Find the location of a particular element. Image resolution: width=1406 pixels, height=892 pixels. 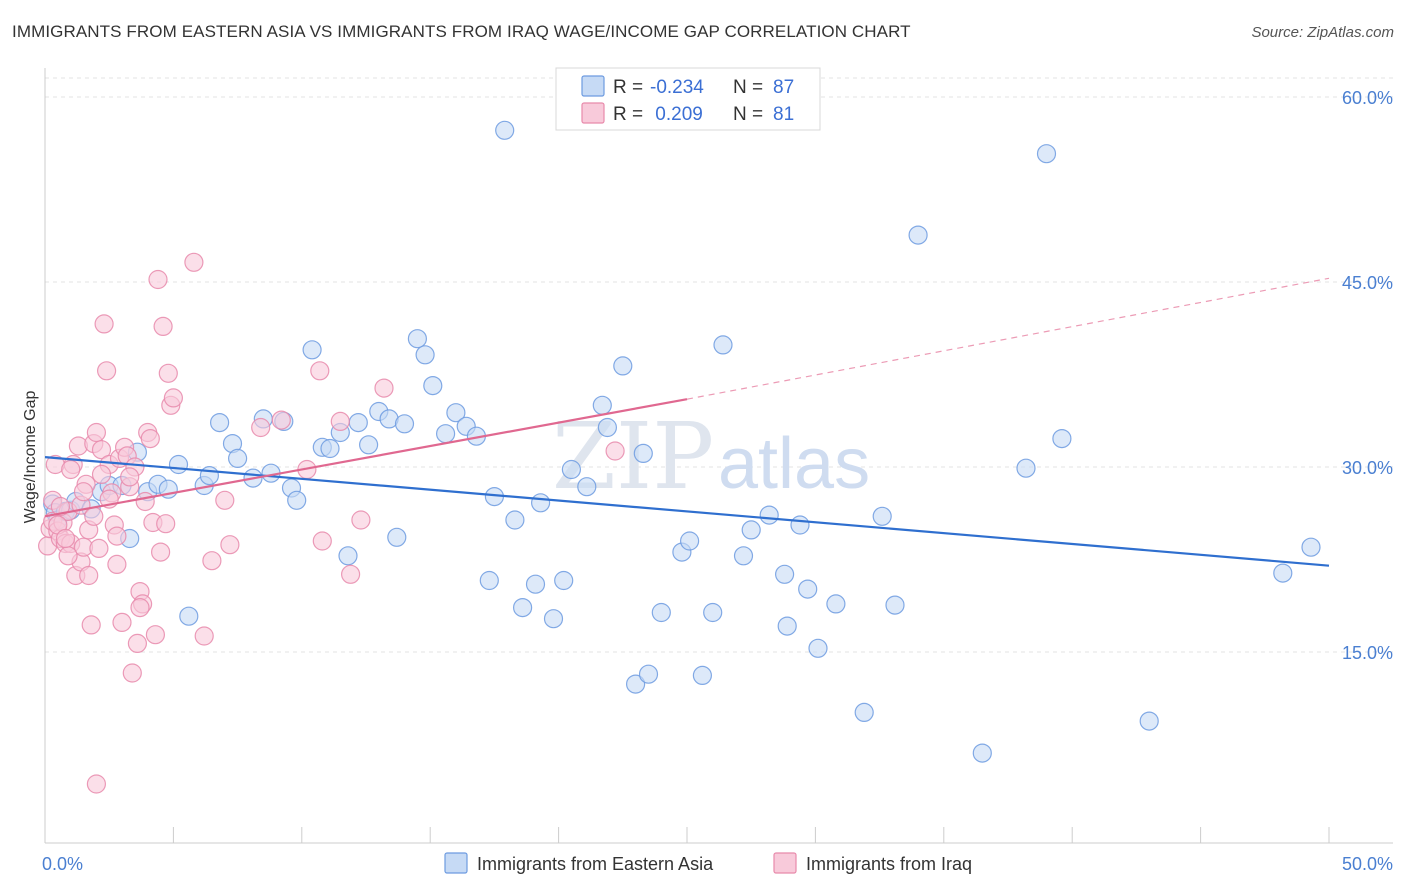

legend-n-value-1: 87 is located at coordinates (783, 87).